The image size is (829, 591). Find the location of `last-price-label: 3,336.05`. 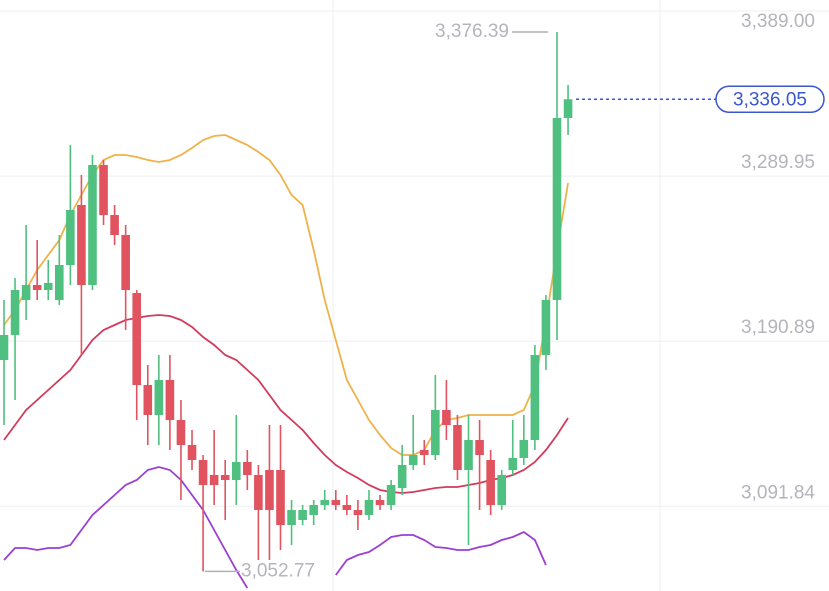

last-price-label: 3,336.05 is located at coordinates (770, 99).